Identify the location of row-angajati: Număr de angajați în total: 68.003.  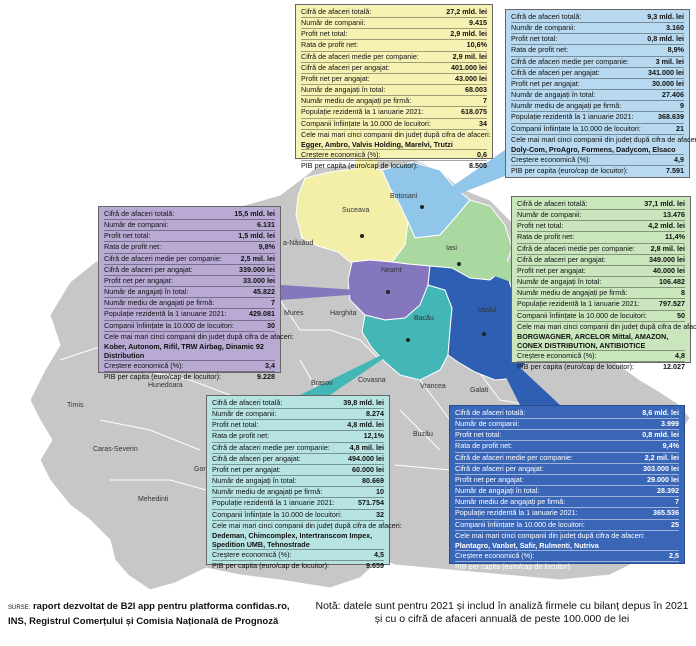
(394, 91).